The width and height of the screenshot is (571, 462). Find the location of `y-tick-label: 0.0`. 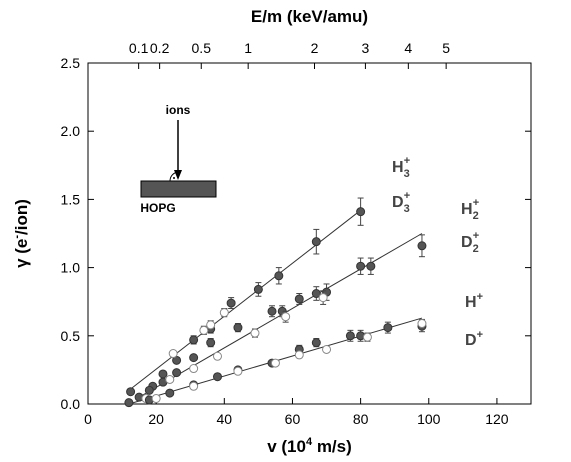

y-tick-label: 0.0 is located at coordinates (71, 404).